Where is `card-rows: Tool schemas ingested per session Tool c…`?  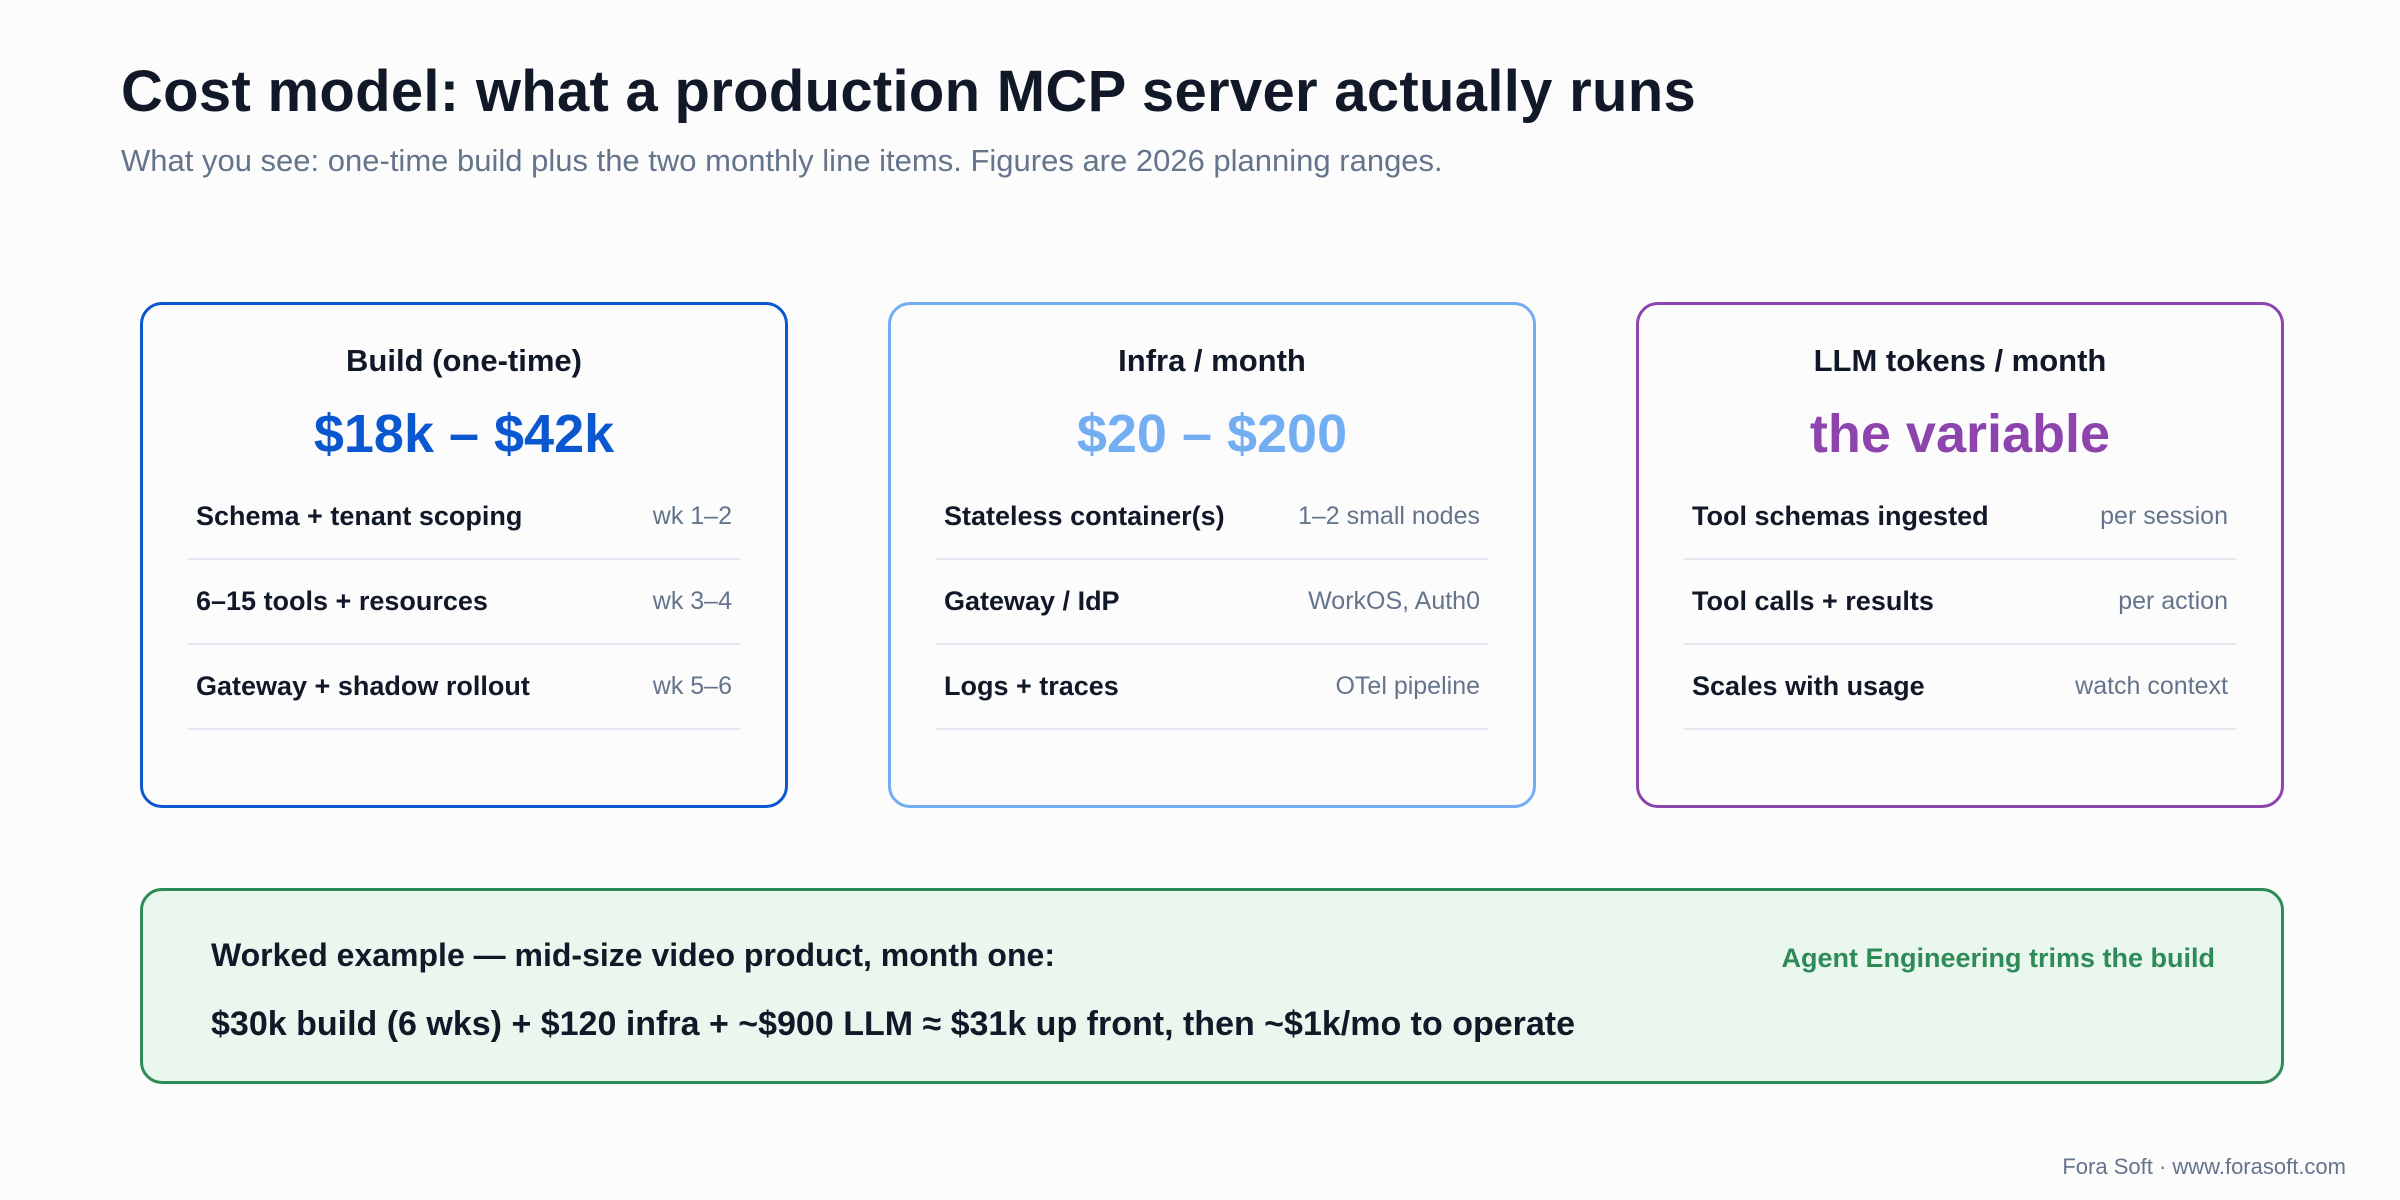
card-rows: Tool schemas ingested per session Tool c… is located at coordinates (1960, 602).